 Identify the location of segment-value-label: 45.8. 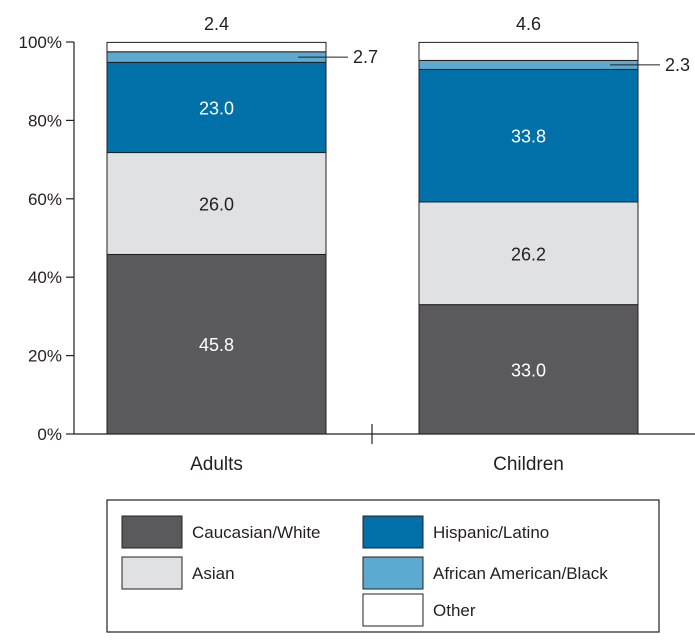
(216, 345).